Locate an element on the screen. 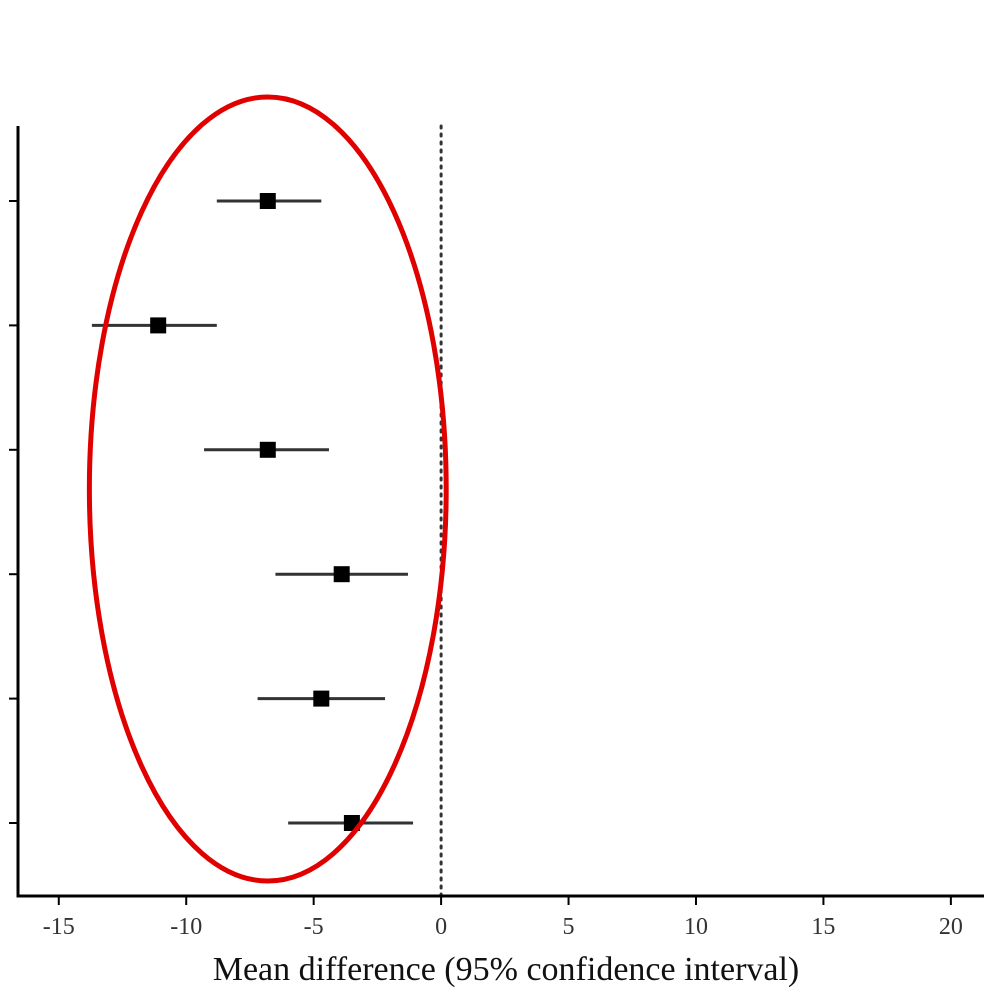  x-tick-label--10: -10 is located at coordinates (186, 927).